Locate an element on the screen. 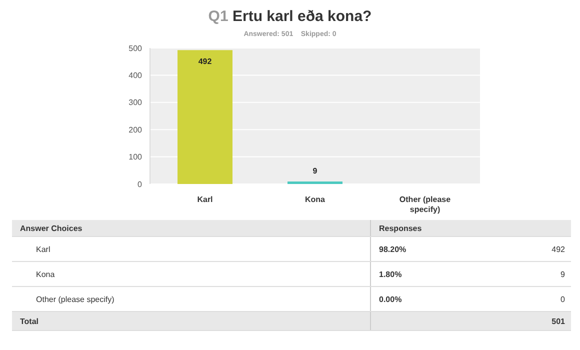 Image resolution: width=580 pixels, height=350 pixels. x-tick-label: Karl is located at coordinates (205, 199).